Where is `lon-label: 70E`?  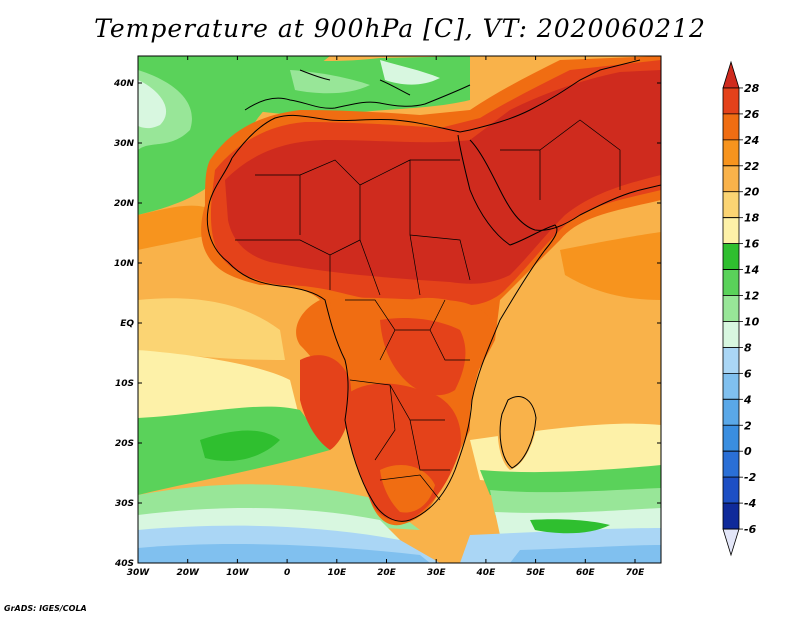 lon-label: 70E is located at coordinates (636, 573).